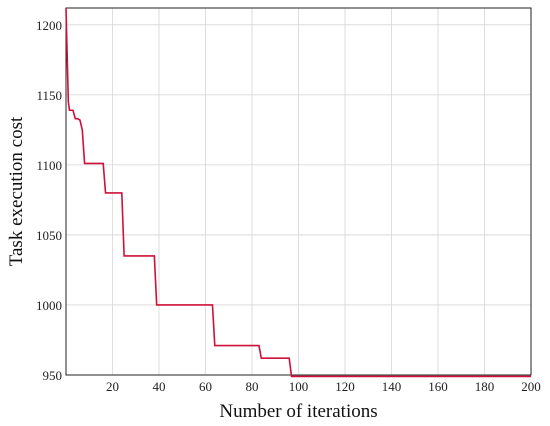 The width and height of the screenshot is (550, 426). I want to click on y-tick-label: 1000, so click(49, 305).